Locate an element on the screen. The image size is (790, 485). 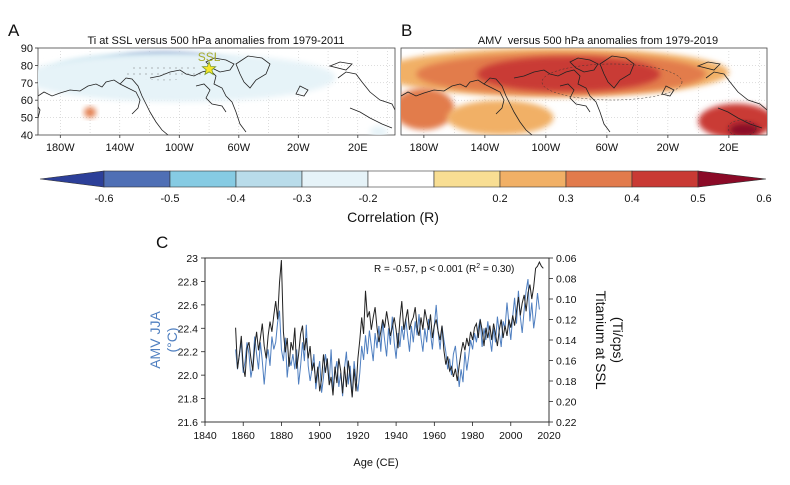
colorbar-tick-label: -0.5 is located at coordinates (170, 199).